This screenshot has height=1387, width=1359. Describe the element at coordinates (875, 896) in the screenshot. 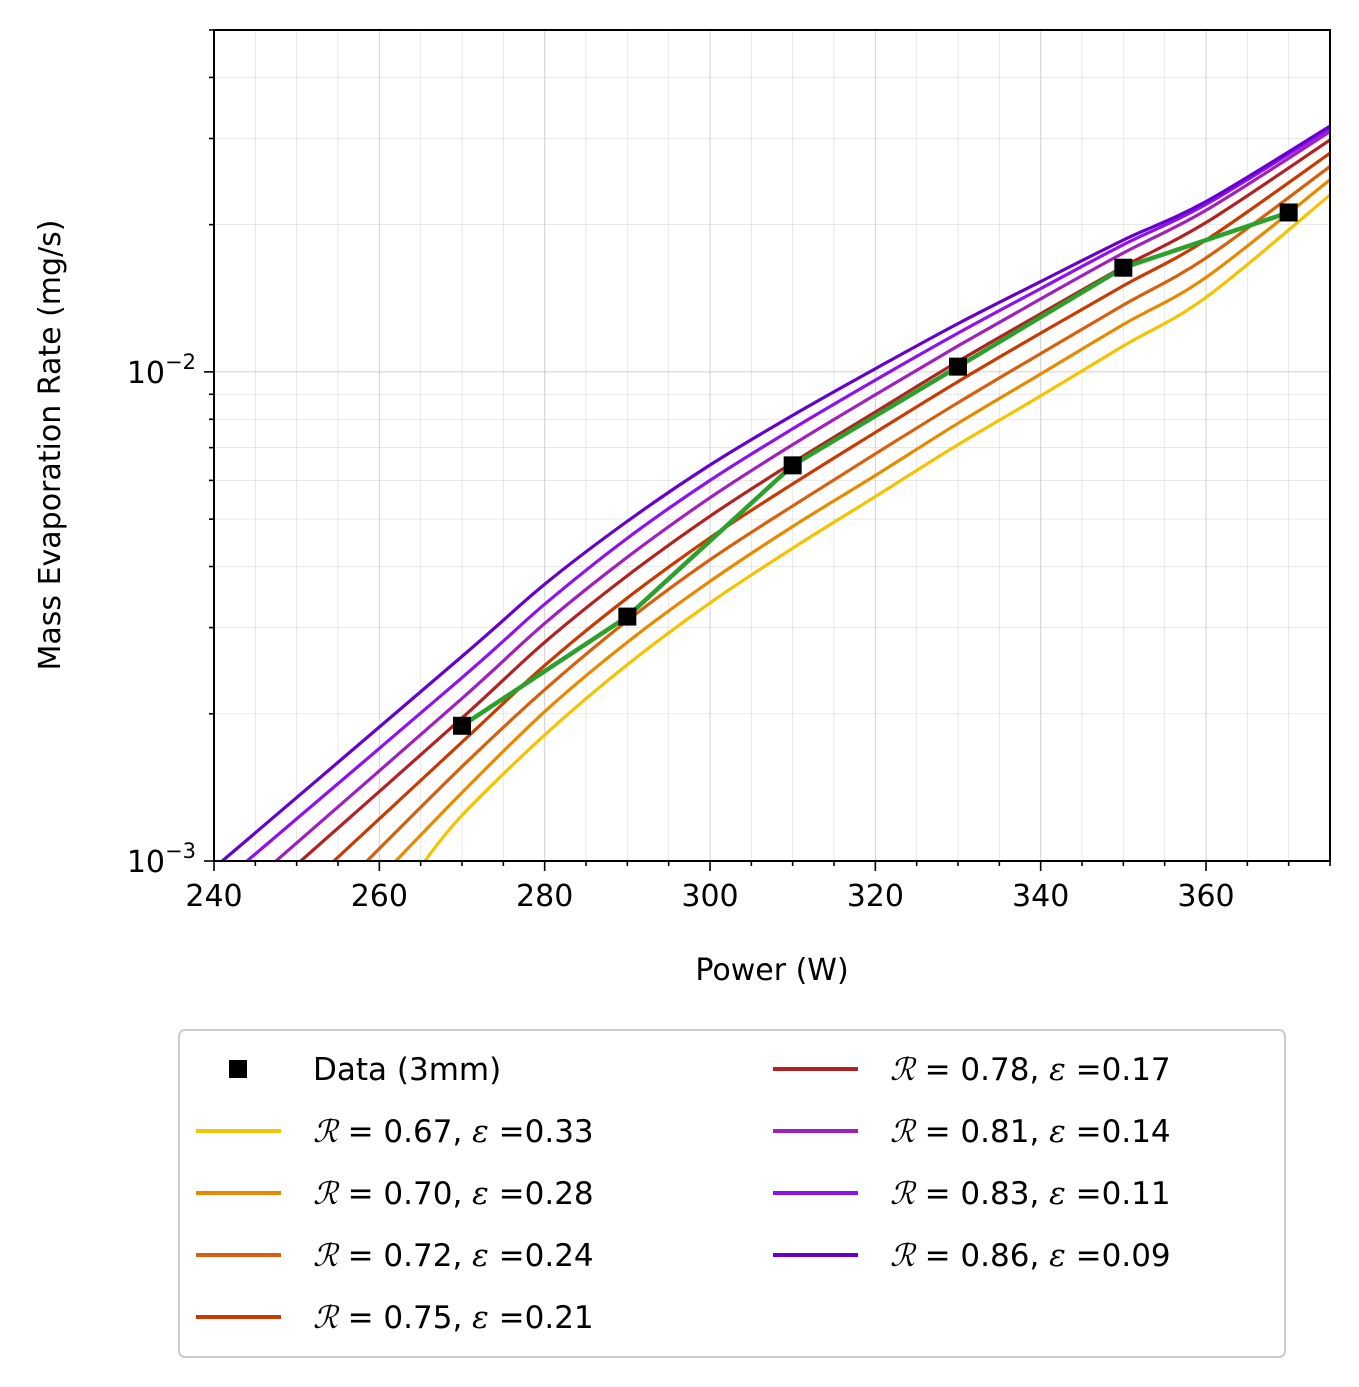

I see `x-tick-label: 320` at that location.